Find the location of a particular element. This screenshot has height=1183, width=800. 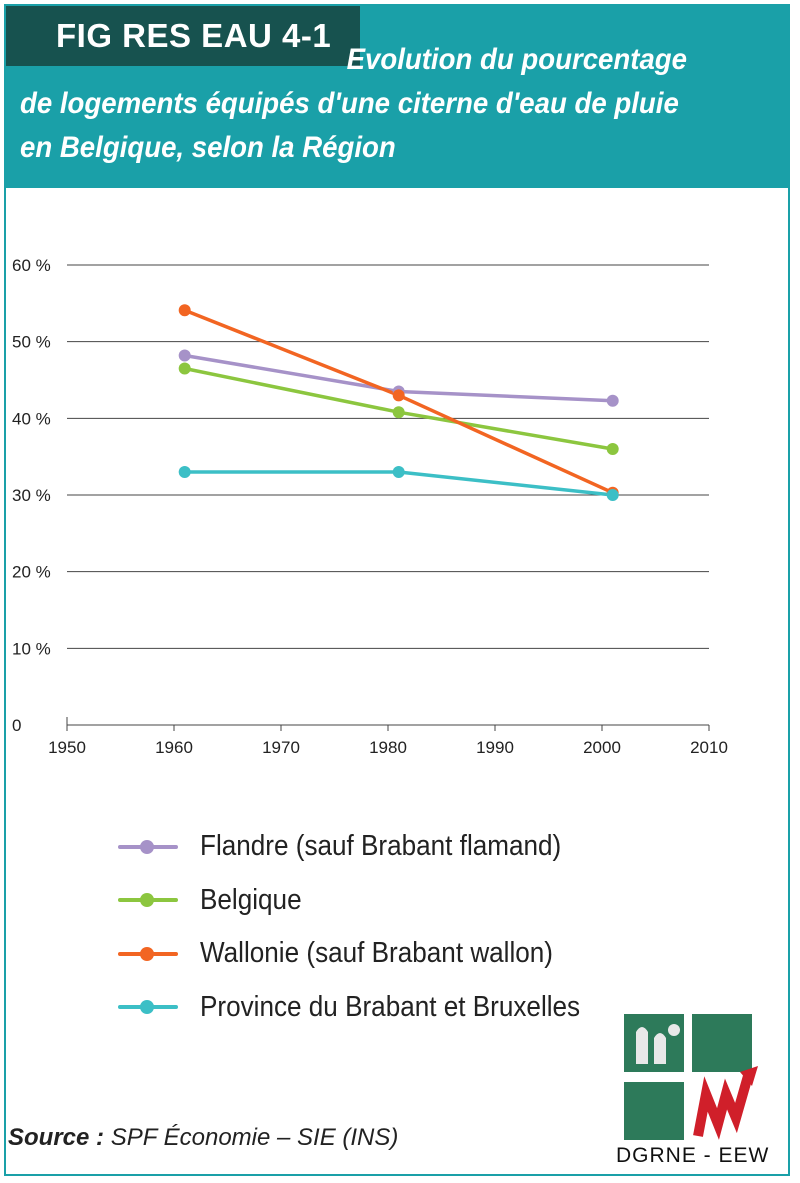

series-line is located at coordinates (399, 401).